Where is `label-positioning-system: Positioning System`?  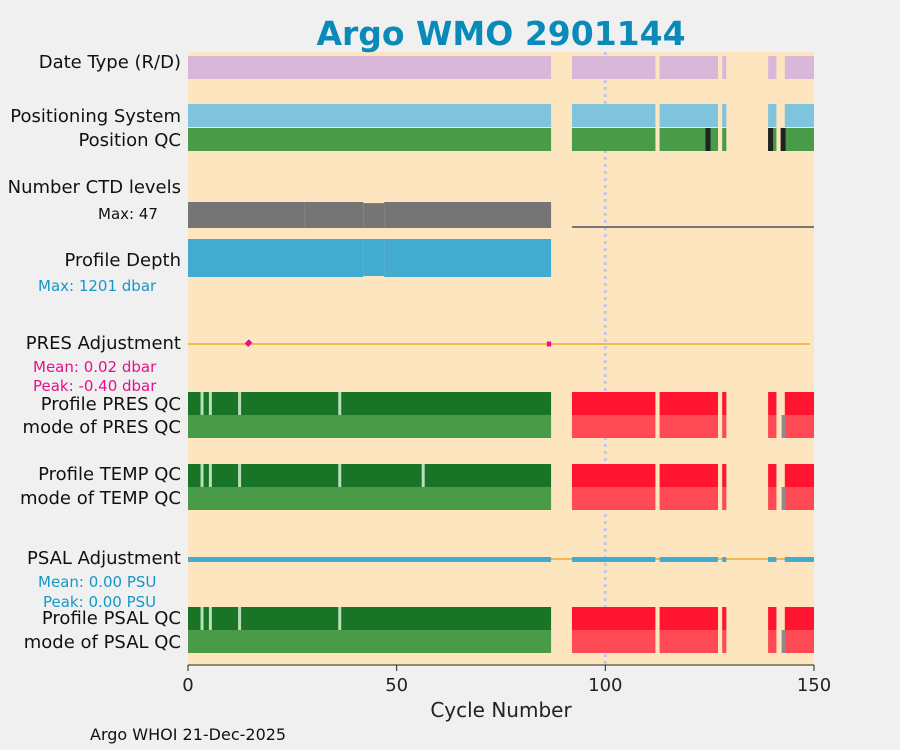
label-positioning-system: Positioning System is located at coordinates (95, 116).